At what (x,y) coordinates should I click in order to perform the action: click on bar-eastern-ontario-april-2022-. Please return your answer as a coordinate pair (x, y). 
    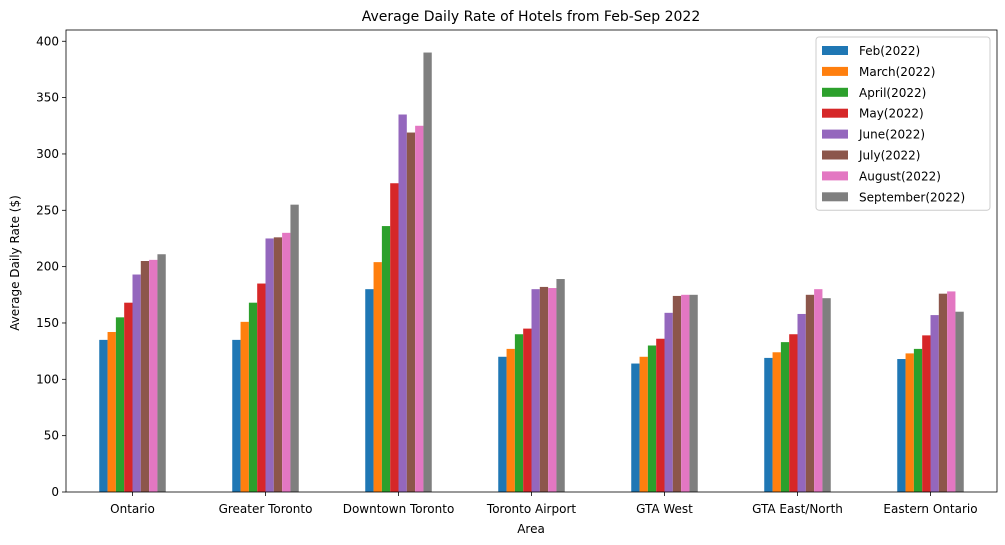
    Looking at the image, I should click on (918, 420).